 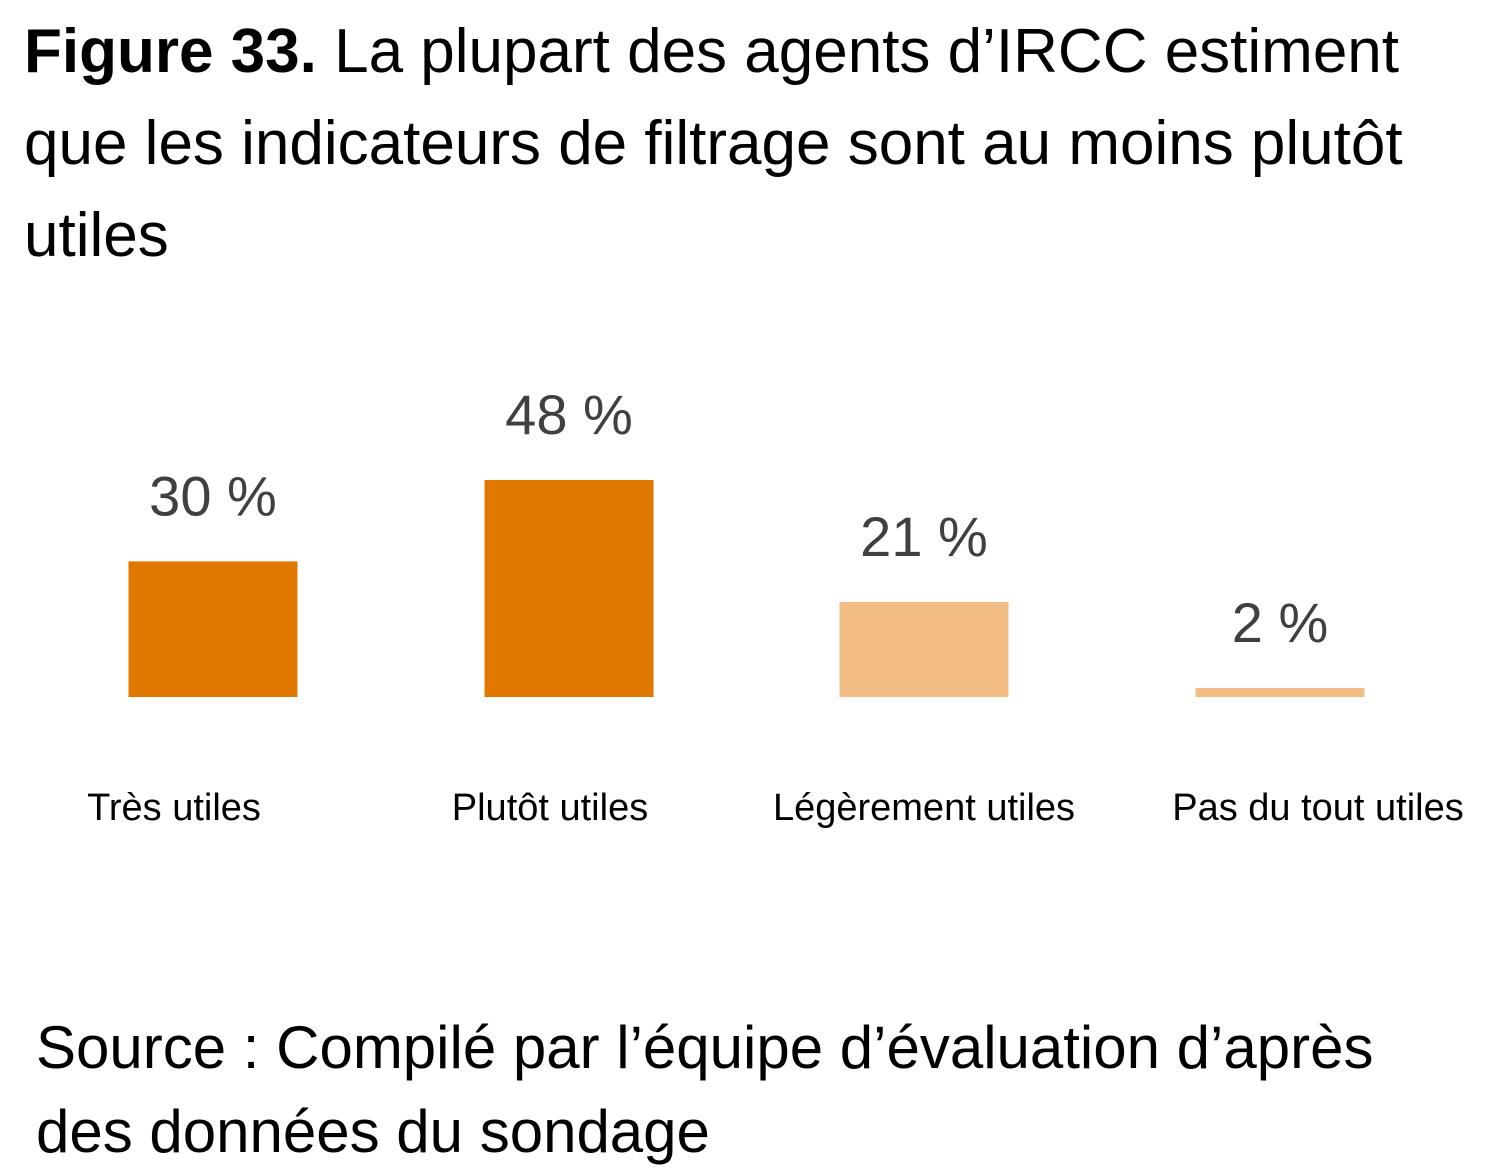 What do you see at coordinates (924, 536) in the screenshot?
I see `value-label-3: 21 %` at bounding box center [924, 536].